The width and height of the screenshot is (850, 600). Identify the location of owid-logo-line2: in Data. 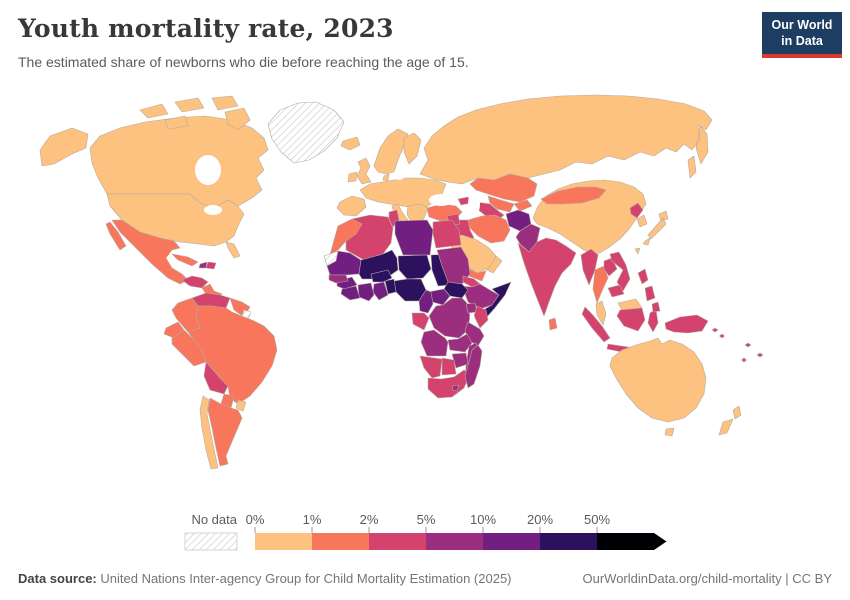
(802, 40).